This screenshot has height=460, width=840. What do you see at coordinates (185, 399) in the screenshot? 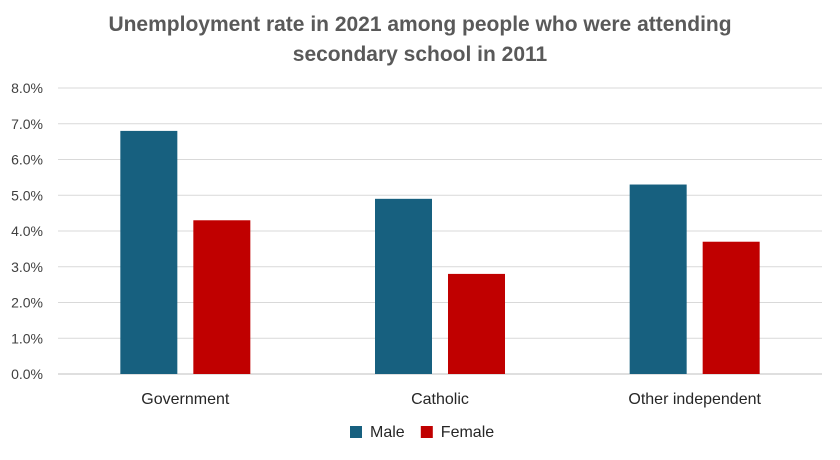
I see `x-category-label: Government` at bounding box center [185, 399].